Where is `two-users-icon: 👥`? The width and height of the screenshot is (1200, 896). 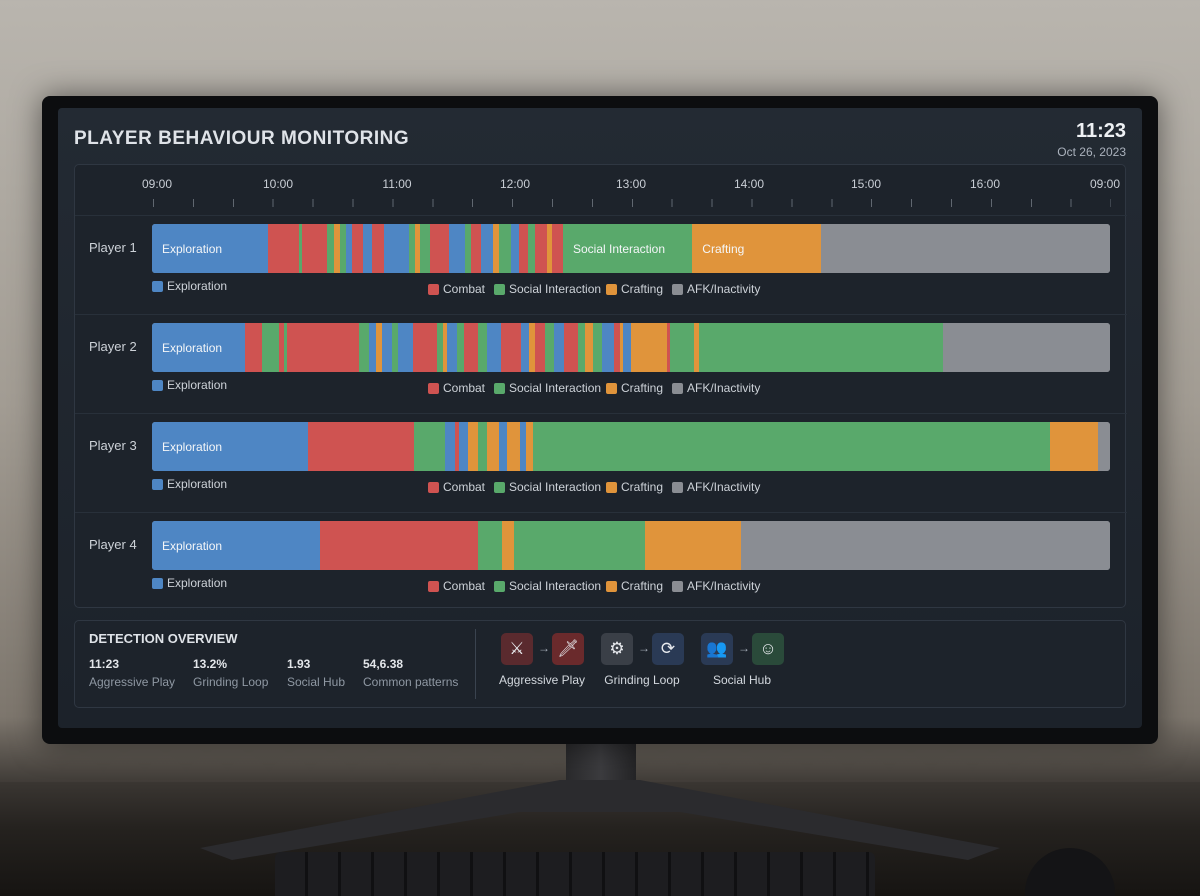
two-users-icon: 👥 is located at coordinates (717, 649).